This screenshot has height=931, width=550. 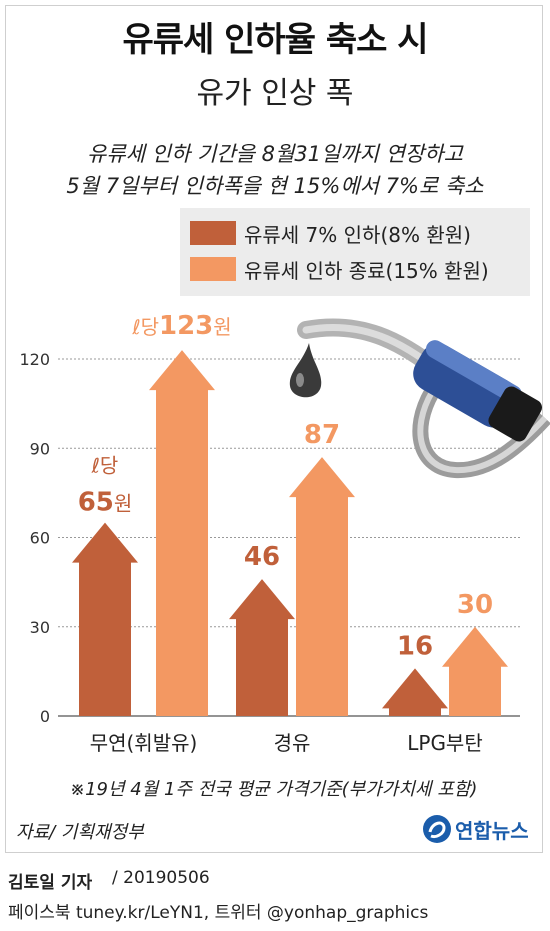 I want to click on logo-text: 연합뉴스, so click(x=492, y=830).